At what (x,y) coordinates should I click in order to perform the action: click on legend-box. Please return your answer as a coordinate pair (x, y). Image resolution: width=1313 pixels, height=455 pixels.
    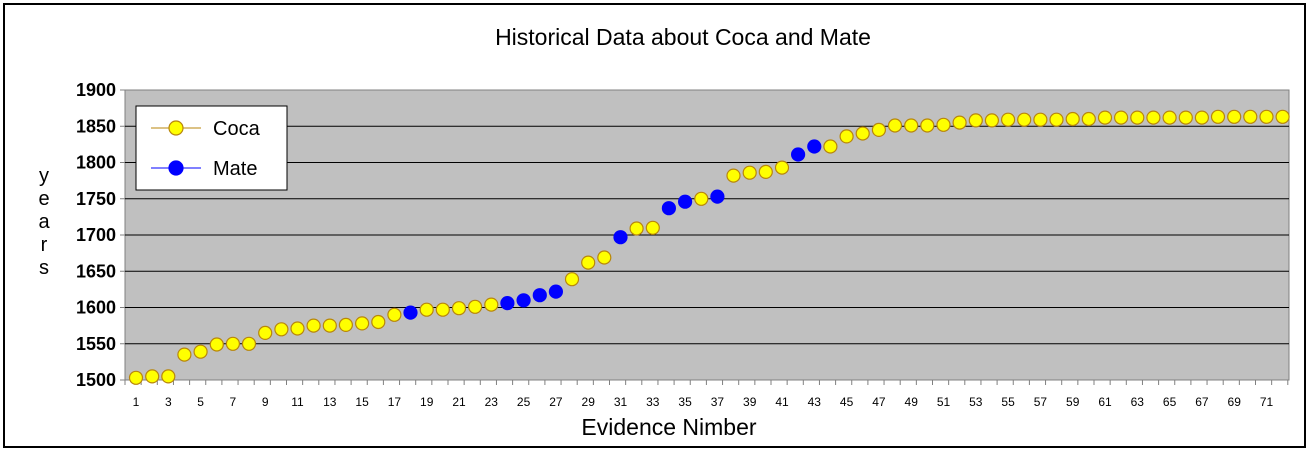
    Looking at the image, I should click on (211, 148).